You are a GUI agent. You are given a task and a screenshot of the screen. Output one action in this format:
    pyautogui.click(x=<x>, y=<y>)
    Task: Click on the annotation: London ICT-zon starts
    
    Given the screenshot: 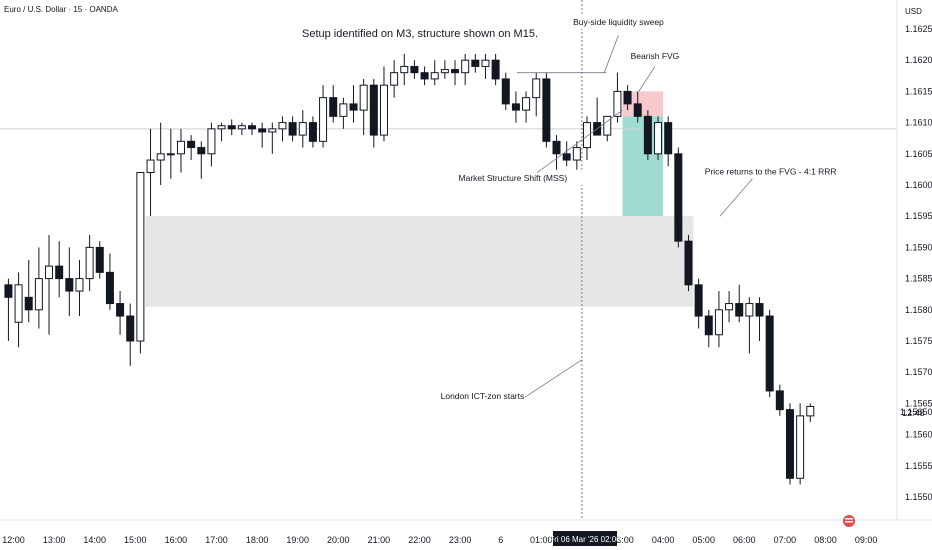 What is the action you would take?
    pyautogui.click(x=482, y=396)
    